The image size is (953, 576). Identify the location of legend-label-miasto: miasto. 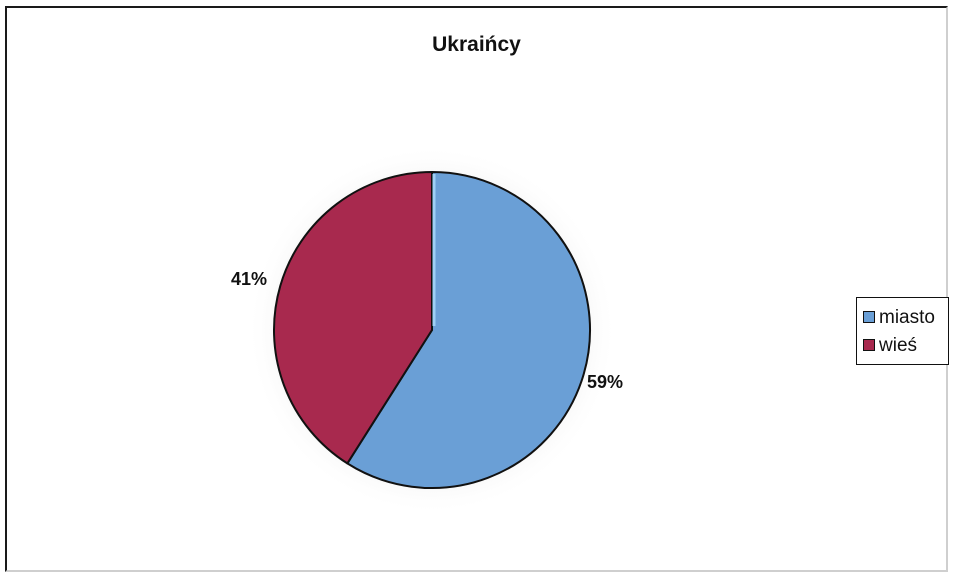
(907, 317).